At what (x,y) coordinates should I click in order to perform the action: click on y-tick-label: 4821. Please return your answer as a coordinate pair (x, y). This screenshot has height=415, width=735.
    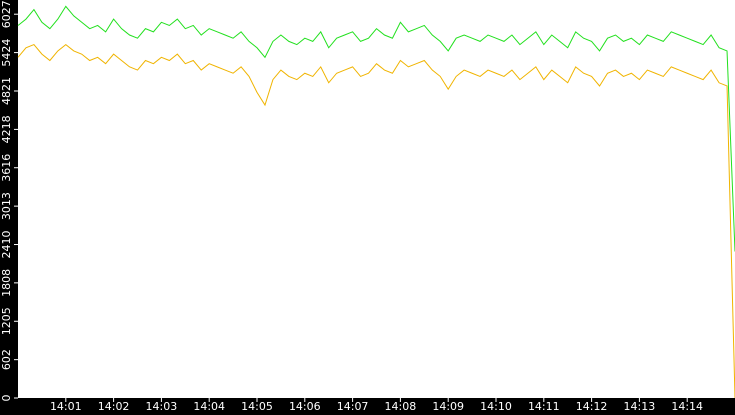
    Looking at the image, I should click on (6, 91).